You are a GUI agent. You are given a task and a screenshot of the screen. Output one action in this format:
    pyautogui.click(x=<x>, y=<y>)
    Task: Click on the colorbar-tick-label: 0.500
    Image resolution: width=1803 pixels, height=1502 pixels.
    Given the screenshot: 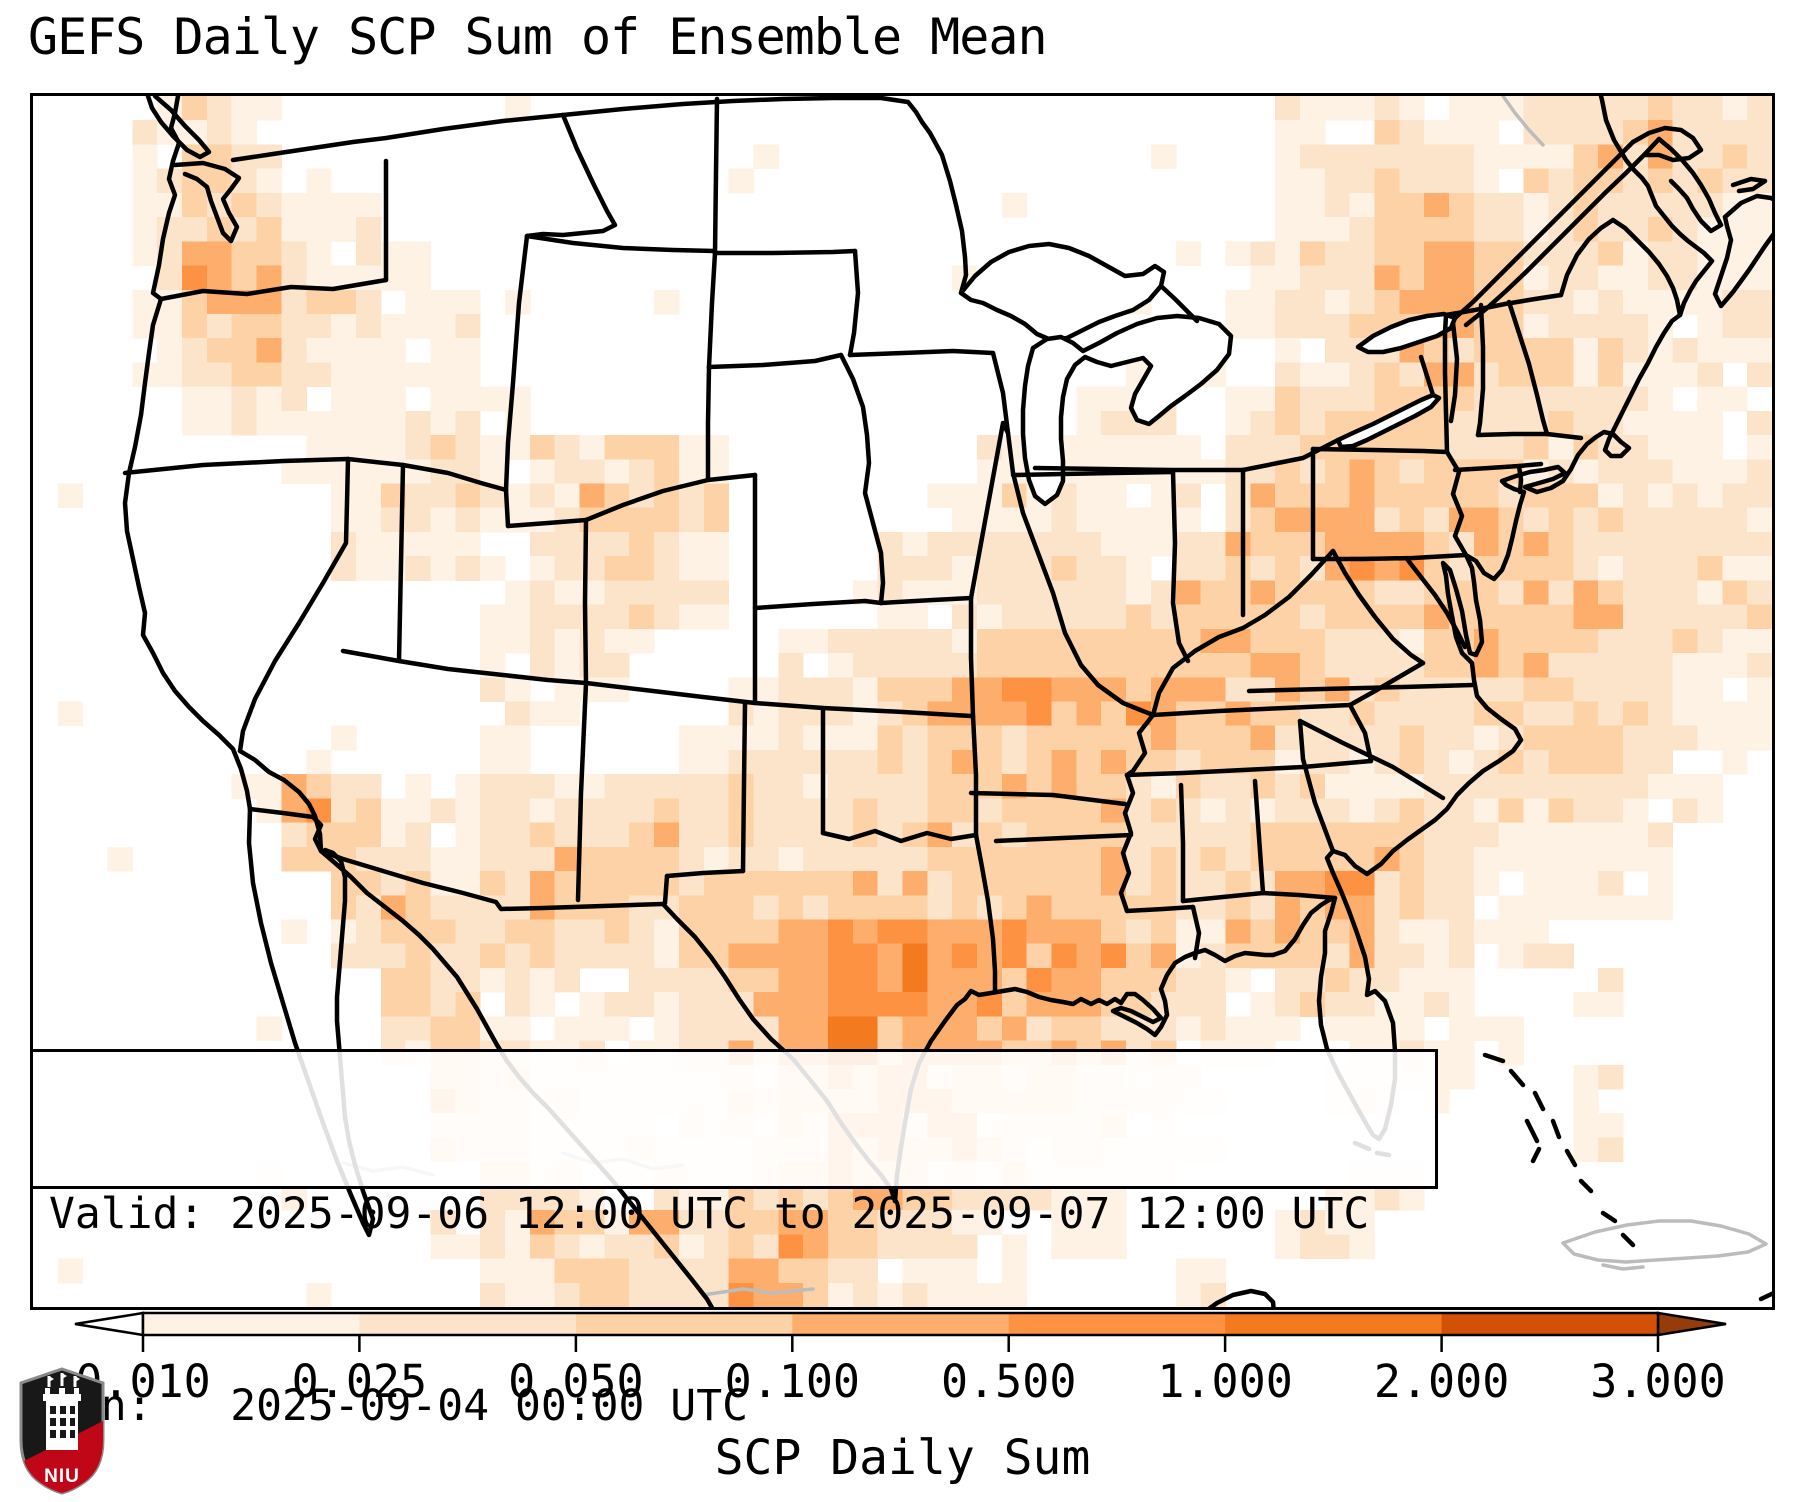 What is the action you would take?
    pyautogui.click(x=1008, y=1381)
    